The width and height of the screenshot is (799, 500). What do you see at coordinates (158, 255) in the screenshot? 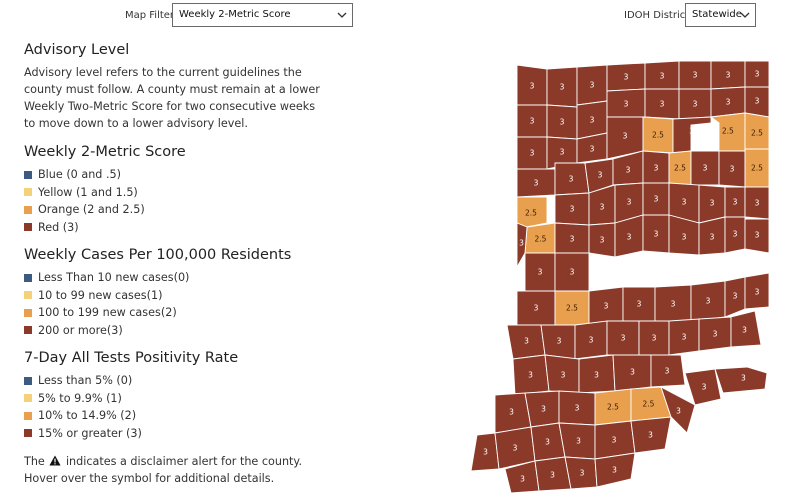
I see `cases-title: Weekly Cases Per 100,000 Residents` at bounding box center [158, 255].